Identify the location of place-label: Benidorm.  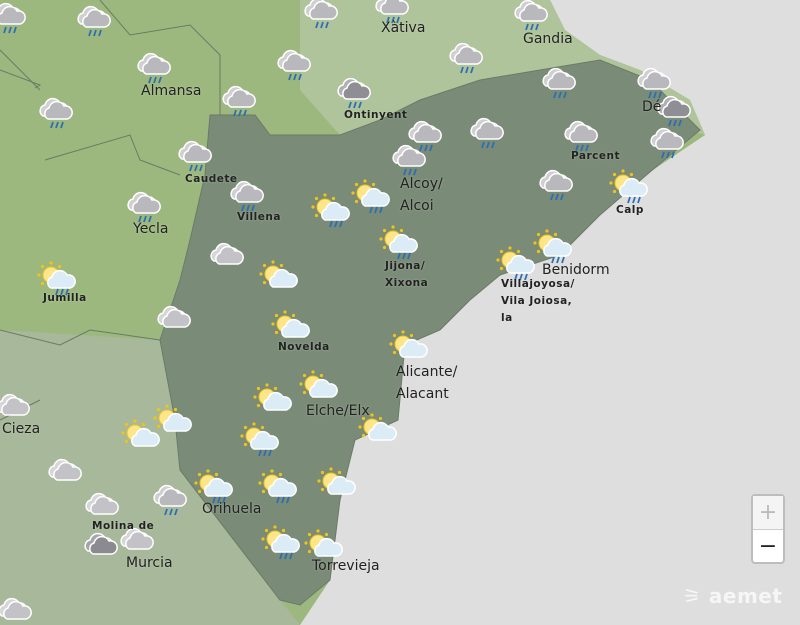
(576, 270).